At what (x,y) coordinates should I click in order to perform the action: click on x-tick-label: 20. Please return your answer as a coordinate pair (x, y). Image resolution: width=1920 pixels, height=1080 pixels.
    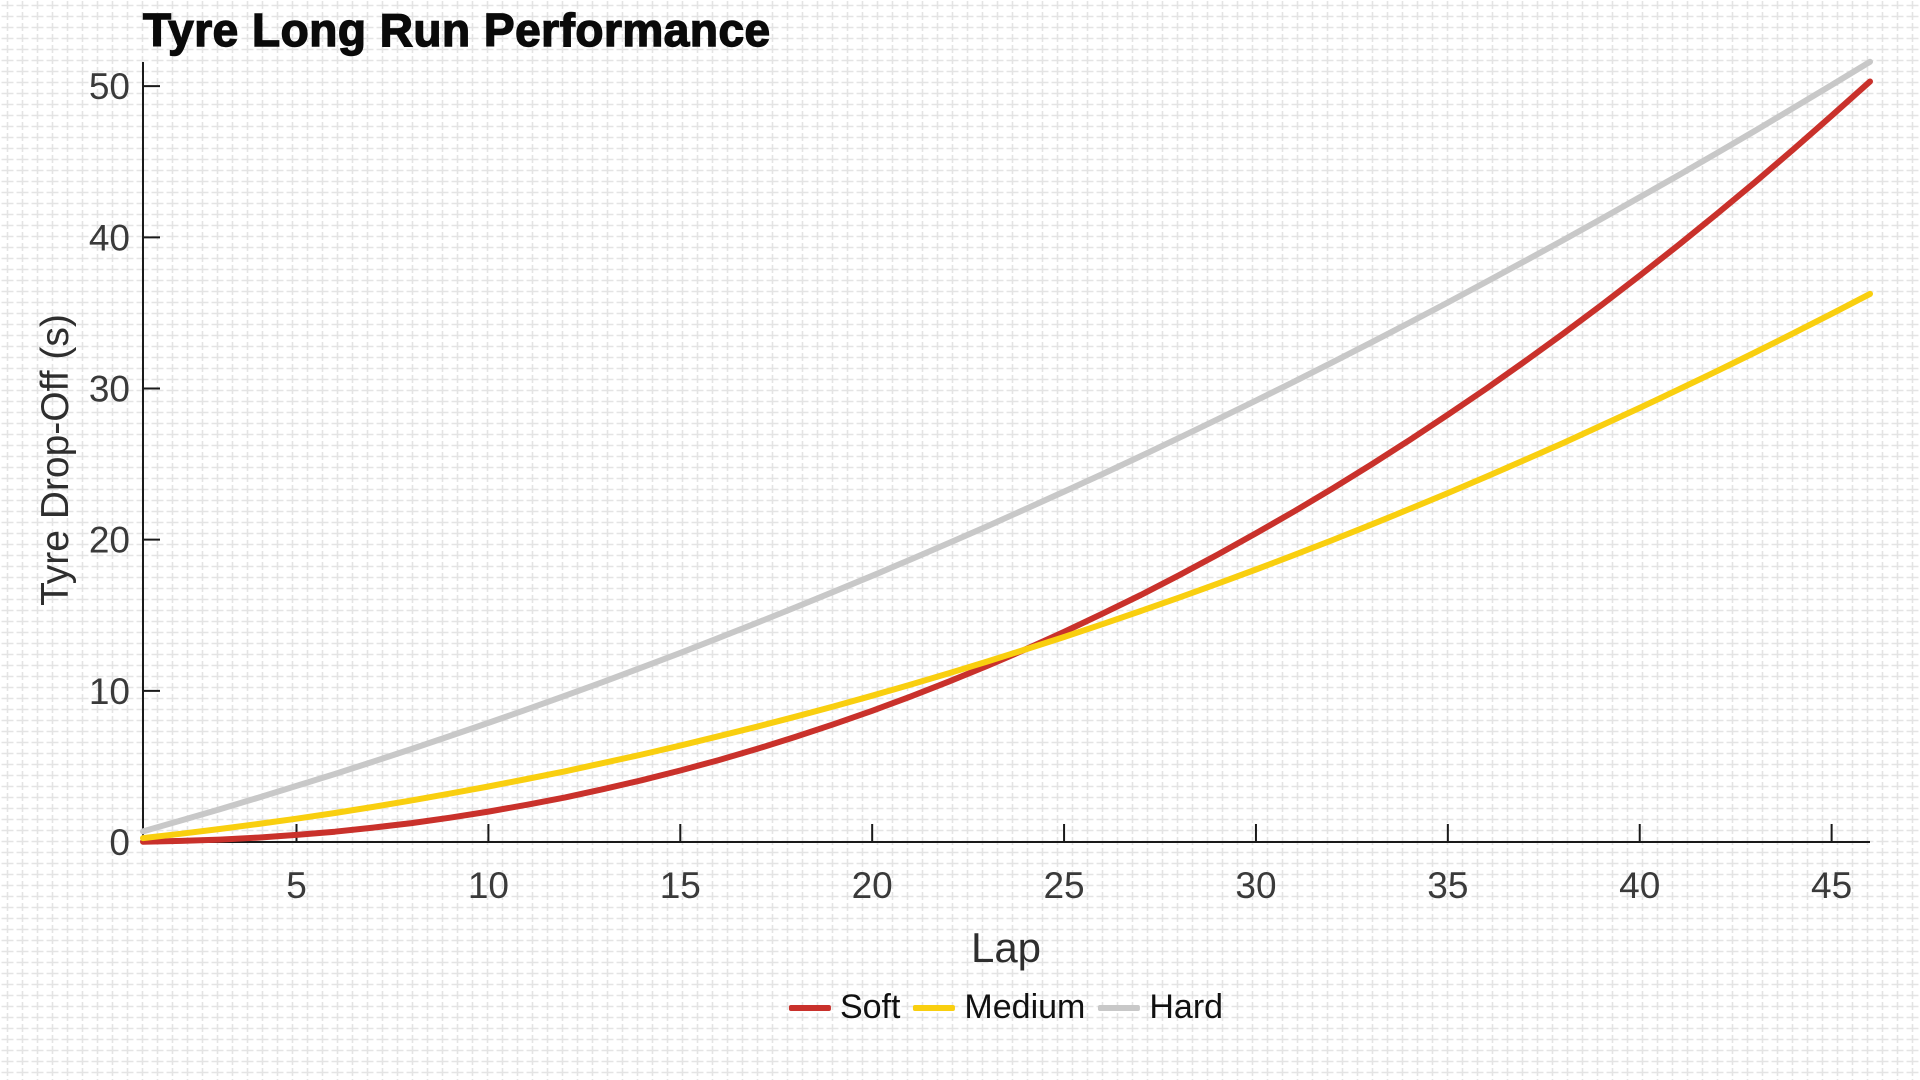
    Looking at the image, I should click on (872, 885).